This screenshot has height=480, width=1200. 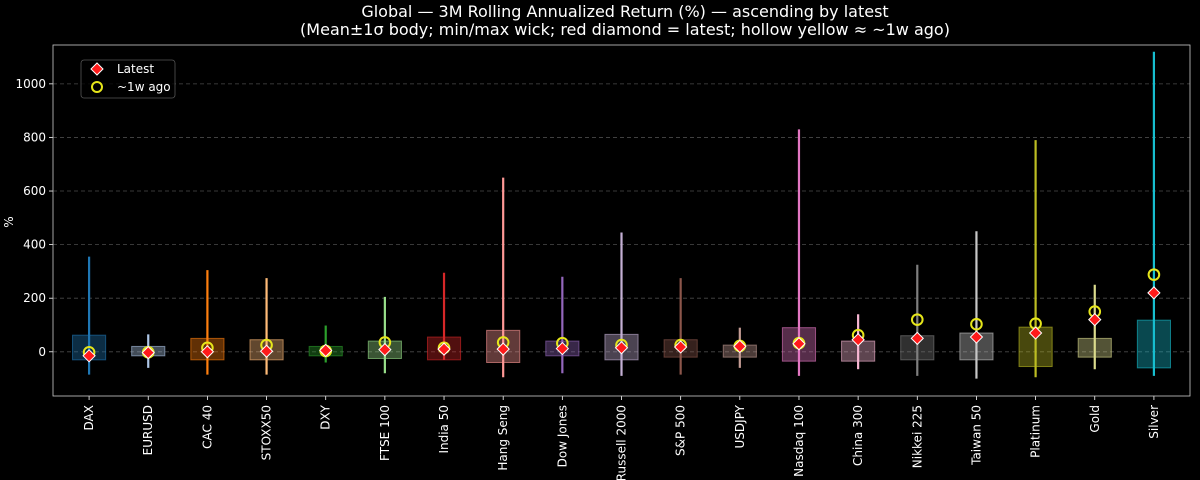 I want to click on x-tick-label: STOXX50, so click(x=267, y=432).